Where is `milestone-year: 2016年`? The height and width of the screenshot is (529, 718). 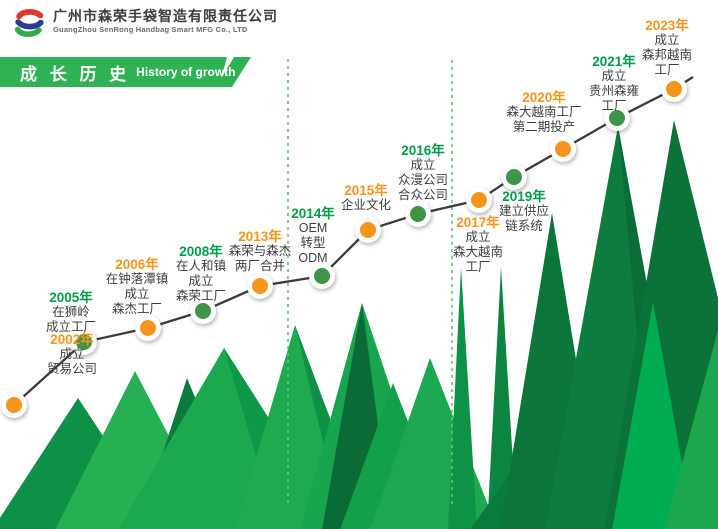
milestone-year: 2016年 is located at coordinates (423, 150).